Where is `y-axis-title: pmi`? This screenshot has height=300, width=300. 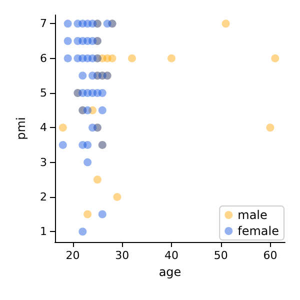 y-axis-title: pmi is located at coordinates (21, 128).